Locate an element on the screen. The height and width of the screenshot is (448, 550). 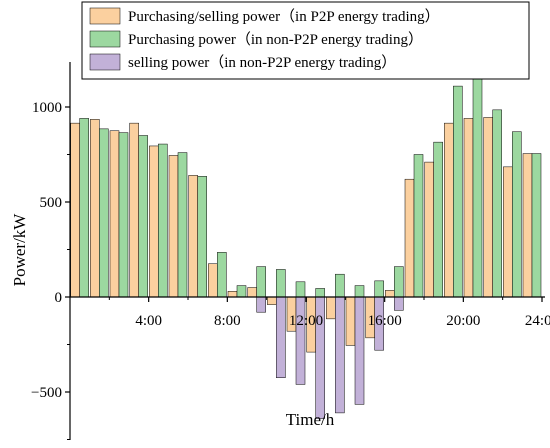
y-tick-label: 500 is located at coordinates (51, 203).